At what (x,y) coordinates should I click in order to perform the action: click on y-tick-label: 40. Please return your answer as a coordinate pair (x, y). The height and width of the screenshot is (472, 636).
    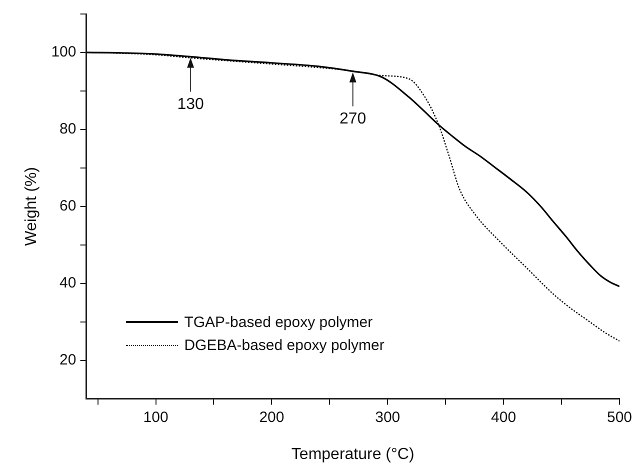
    Looking at the image, I should click on (68, 283).